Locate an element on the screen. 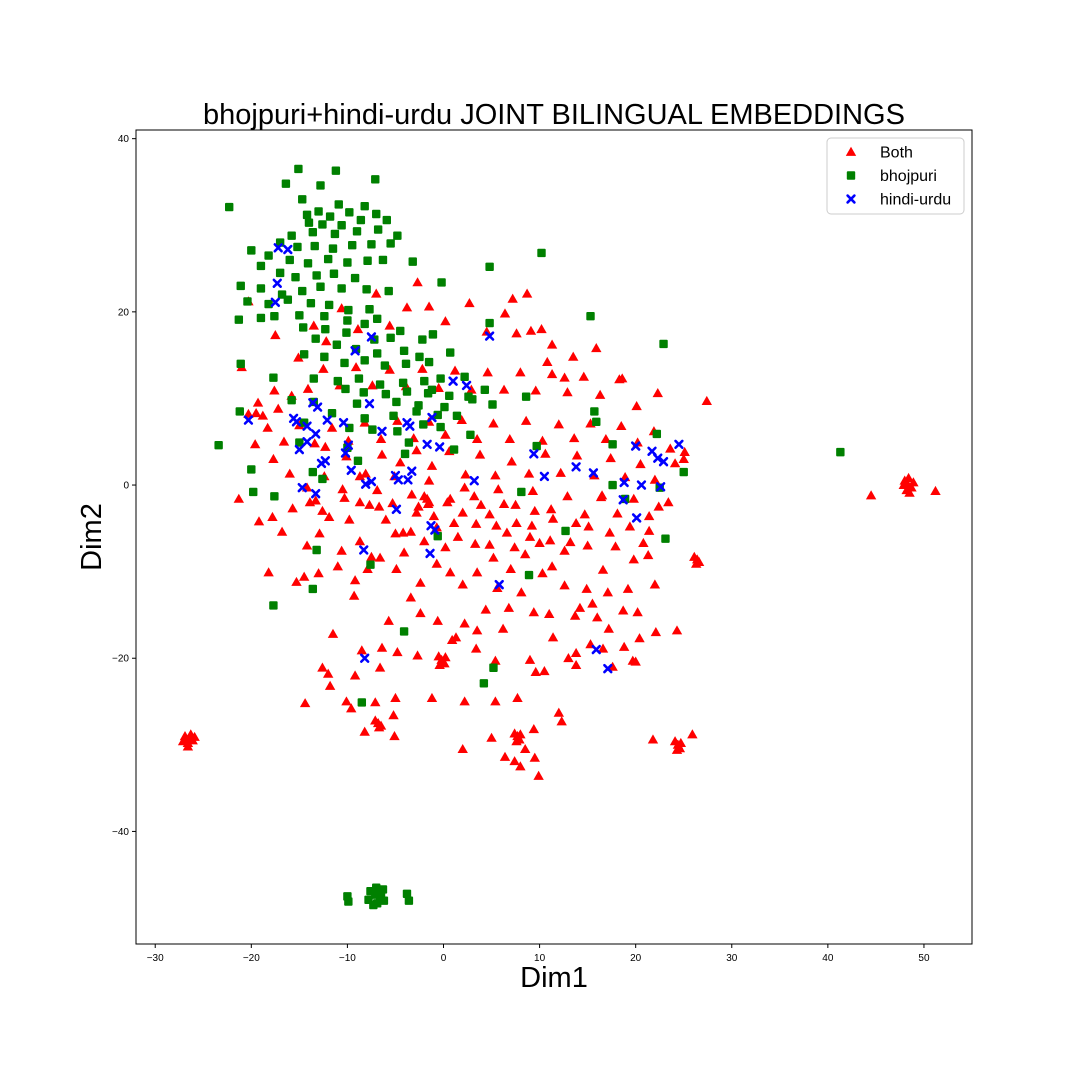 This screenshot has width=1080, height=1085. y-tick-label: 0 is located at coordinates (126, 486).